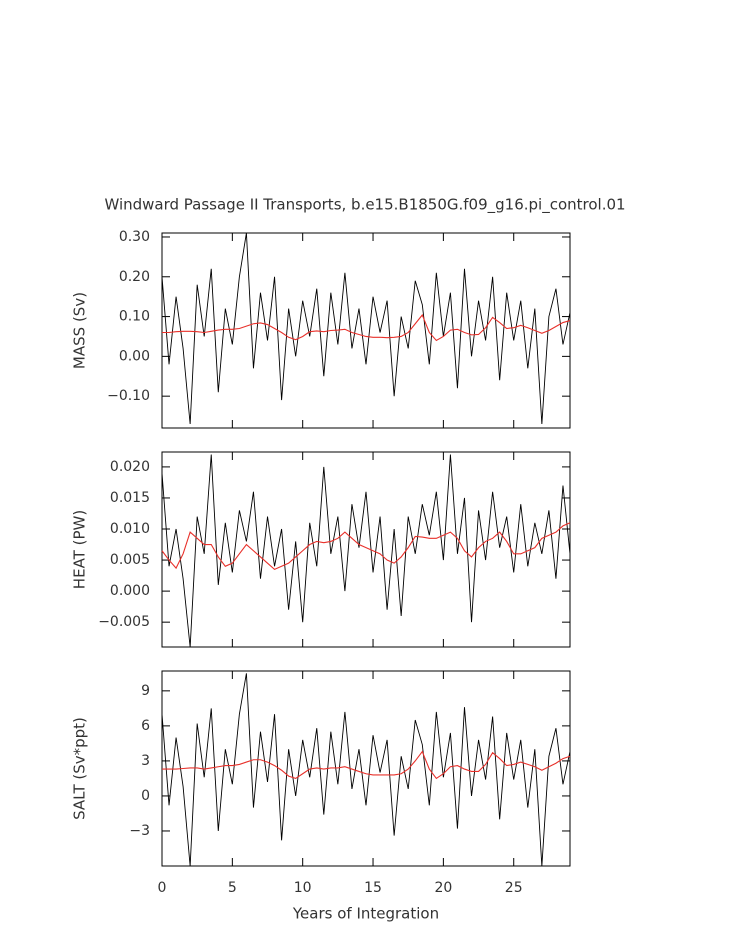 The width and height of the screenshot is (733, 945). What do you see at coordinates (130, 591) in the screenshot?
I see `y-tick-label: 0.000` at bounding box center [130, 591].